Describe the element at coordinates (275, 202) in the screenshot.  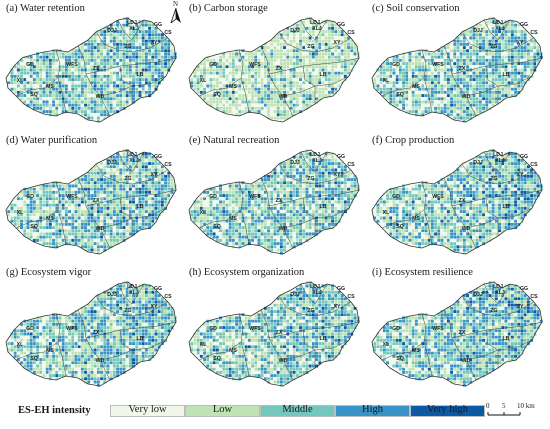
I see `raster-cells` at that location.